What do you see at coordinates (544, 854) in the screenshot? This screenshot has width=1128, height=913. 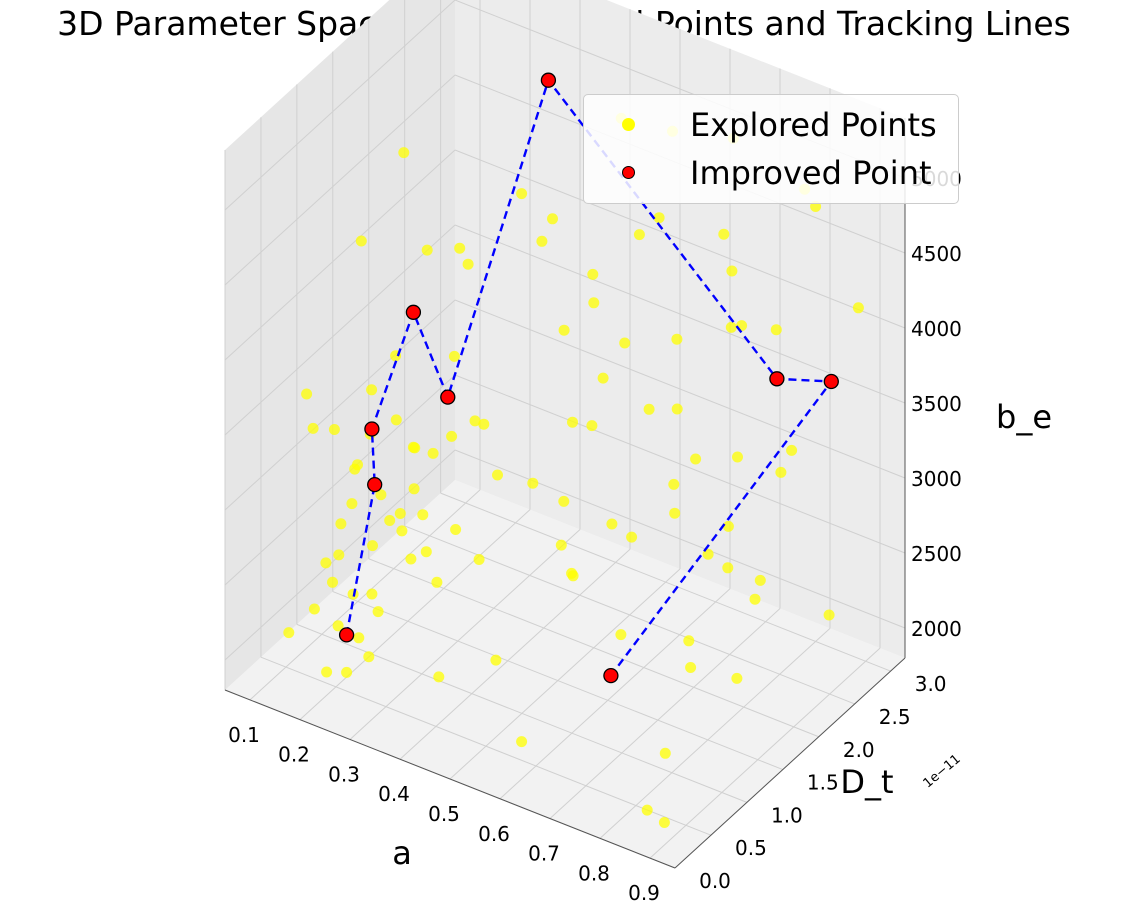 I see `x-tick-label: 0.7` at bounding box center [544, 854].